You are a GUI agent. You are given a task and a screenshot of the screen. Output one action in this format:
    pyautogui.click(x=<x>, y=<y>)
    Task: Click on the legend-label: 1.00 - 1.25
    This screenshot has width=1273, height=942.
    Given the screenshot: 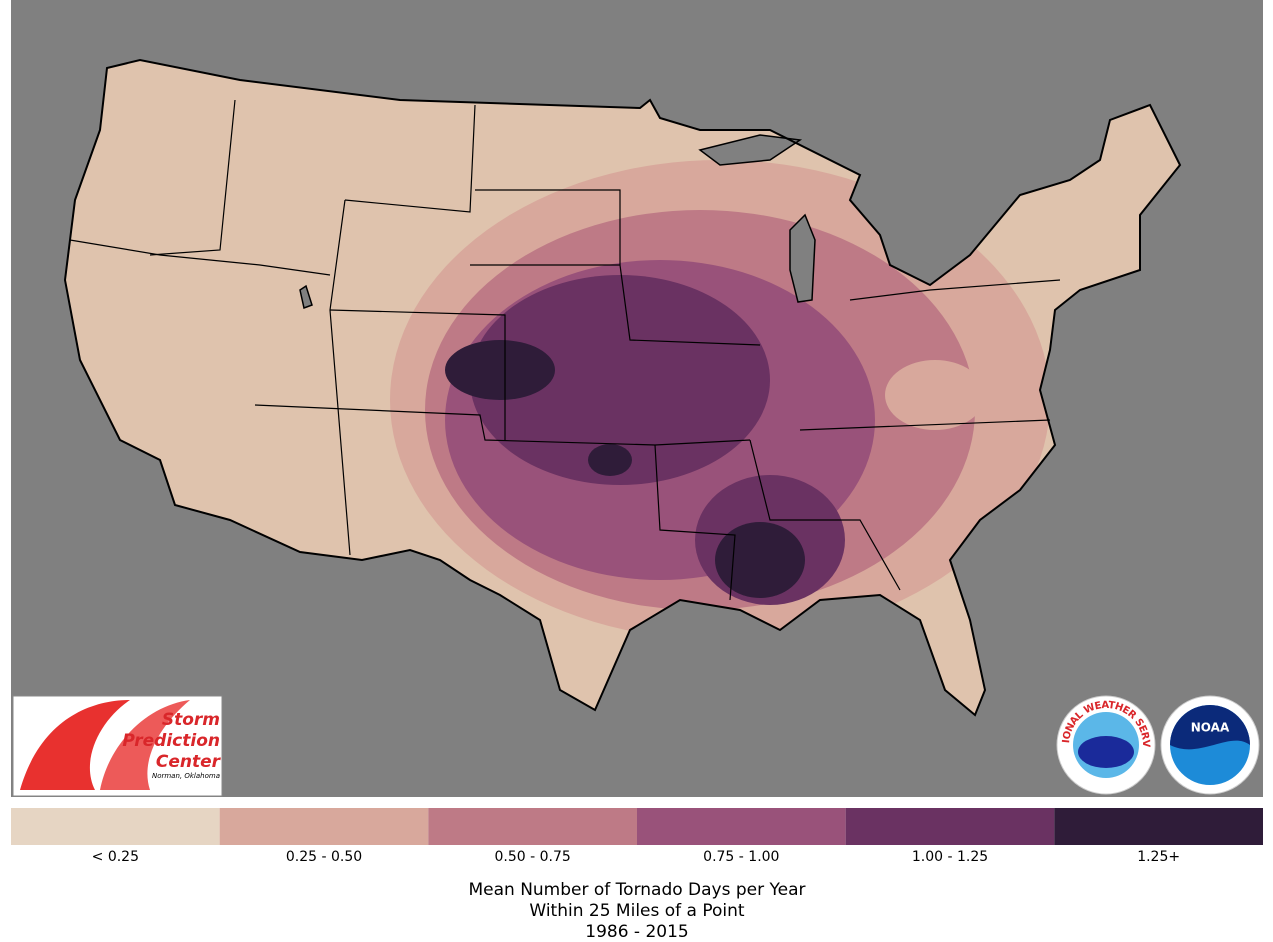 What is the action you would take?
    pyautogui.click(x=950, y=857)
    